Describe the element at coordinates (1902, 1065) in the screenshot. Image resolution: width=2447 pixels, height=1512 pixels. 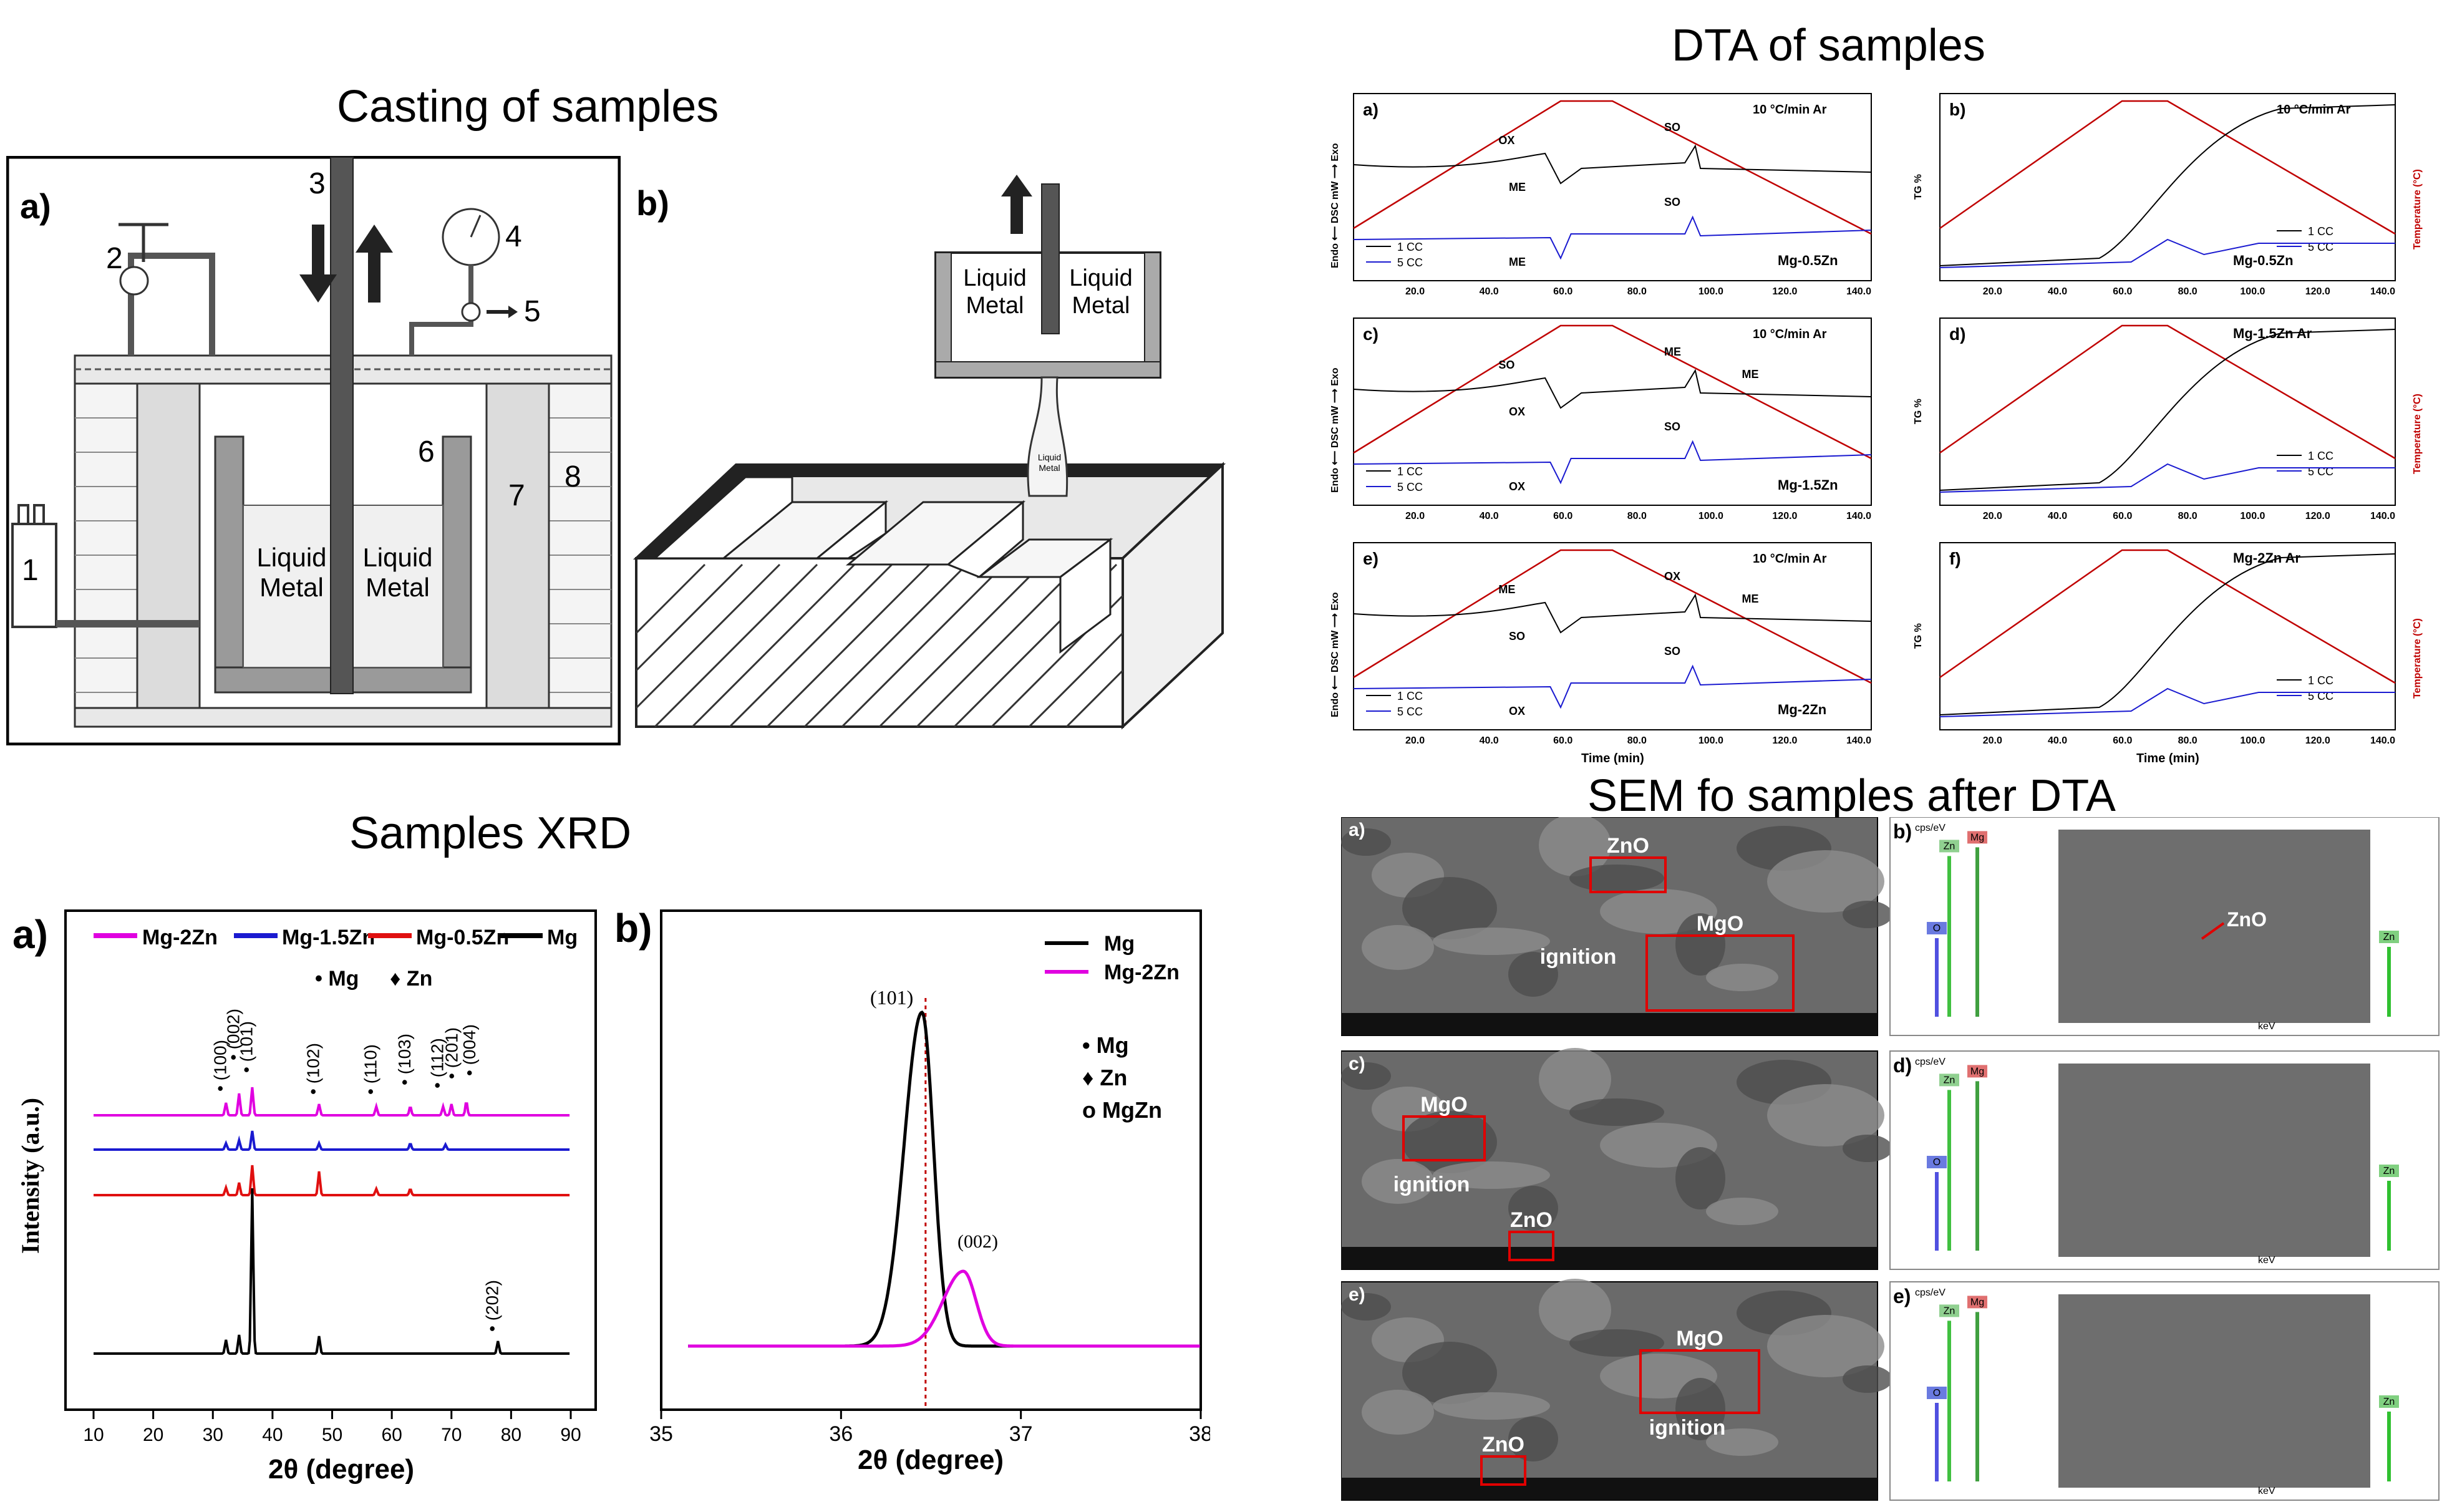
I see `eds-panel-label: d)` at that location.